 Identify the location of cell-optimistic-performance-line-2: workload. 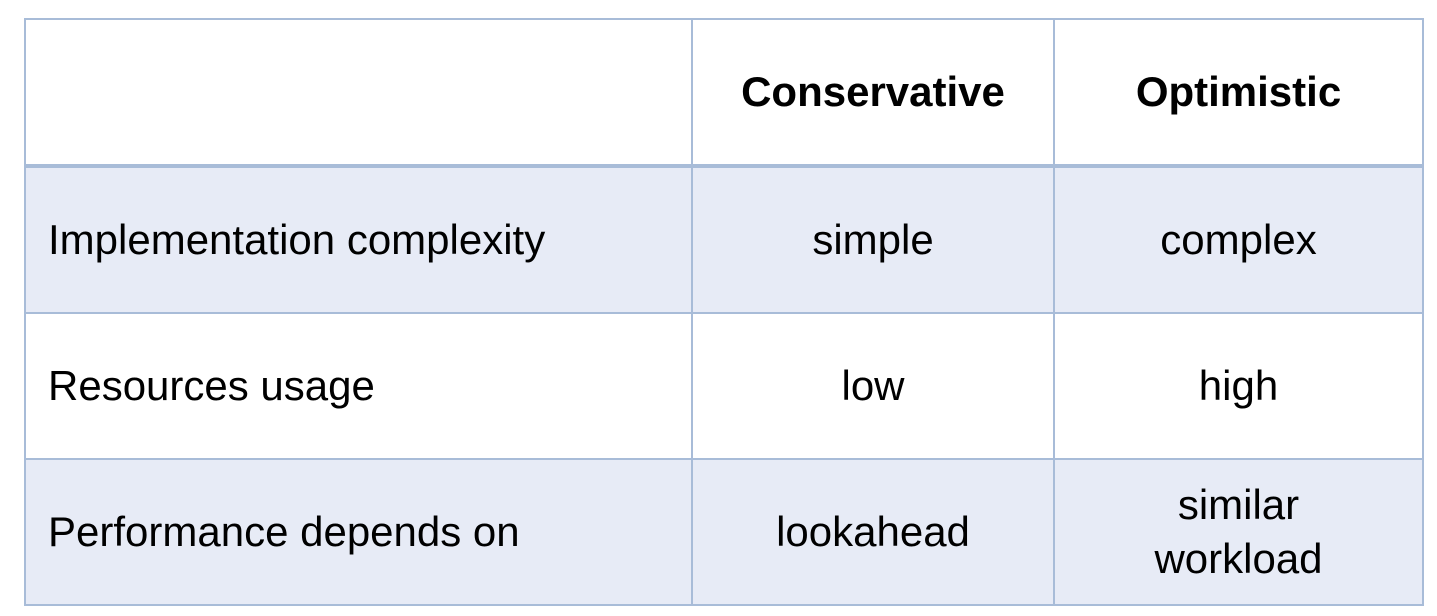
(1238, 558).